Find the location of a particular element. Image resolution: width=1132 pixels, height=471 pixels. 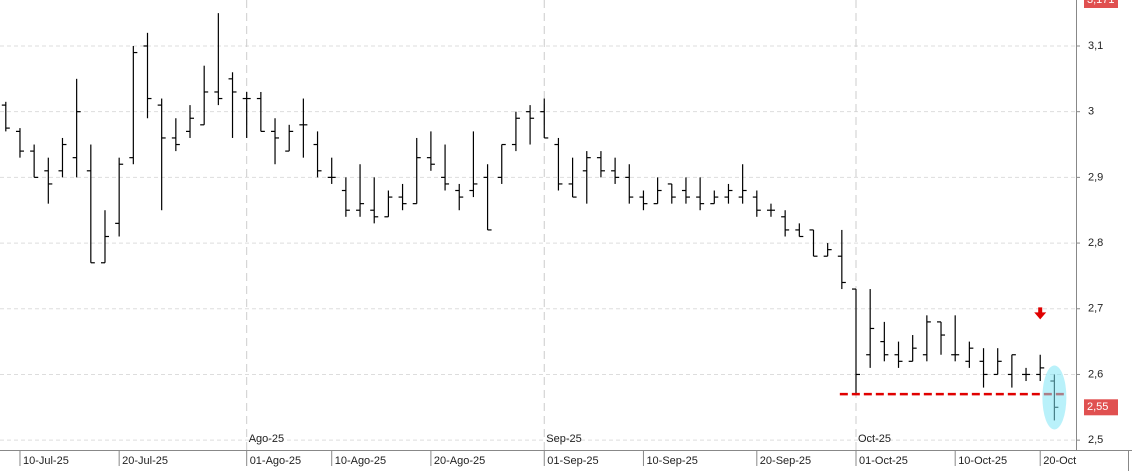

period-label: Sep-25 is located at coordinates (563, 439).